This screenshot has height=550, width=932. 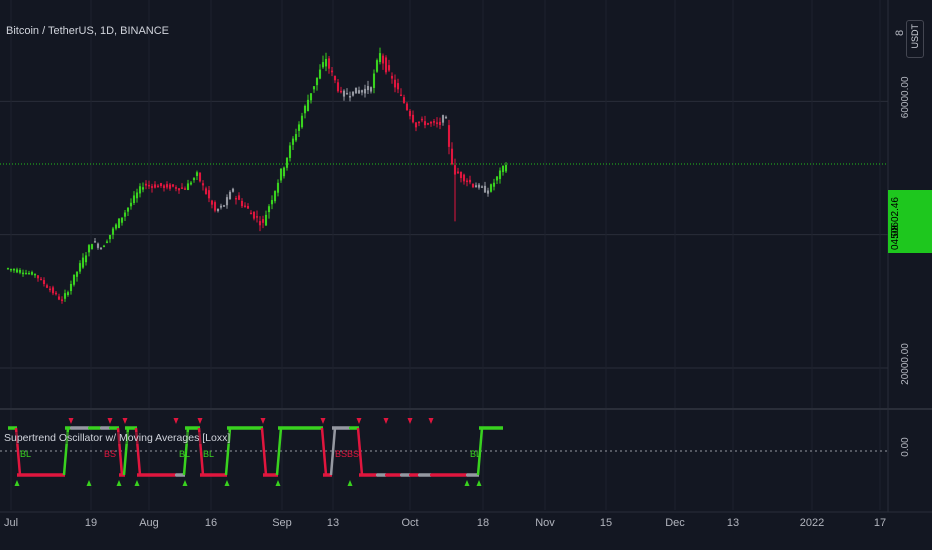 I want to click on oscillator-label: BSBS, so click(x=347, y=454).